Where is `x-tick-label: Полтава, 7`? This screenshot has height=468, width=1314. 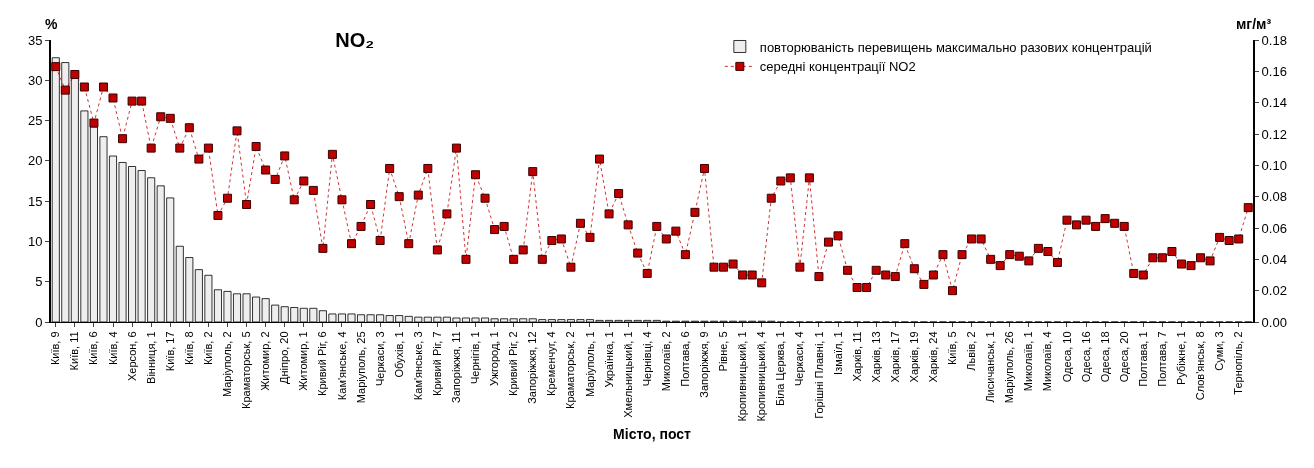 x-tick-label: Полтава, 7 is located at coordinates (1161, 359).